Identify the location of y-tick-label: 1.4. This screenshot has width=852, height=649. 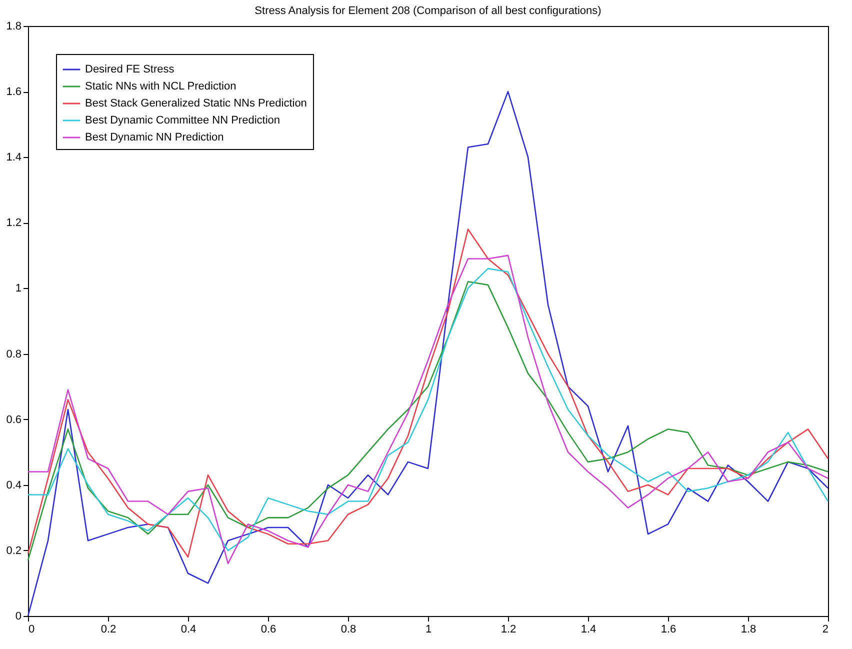
(14, 158).